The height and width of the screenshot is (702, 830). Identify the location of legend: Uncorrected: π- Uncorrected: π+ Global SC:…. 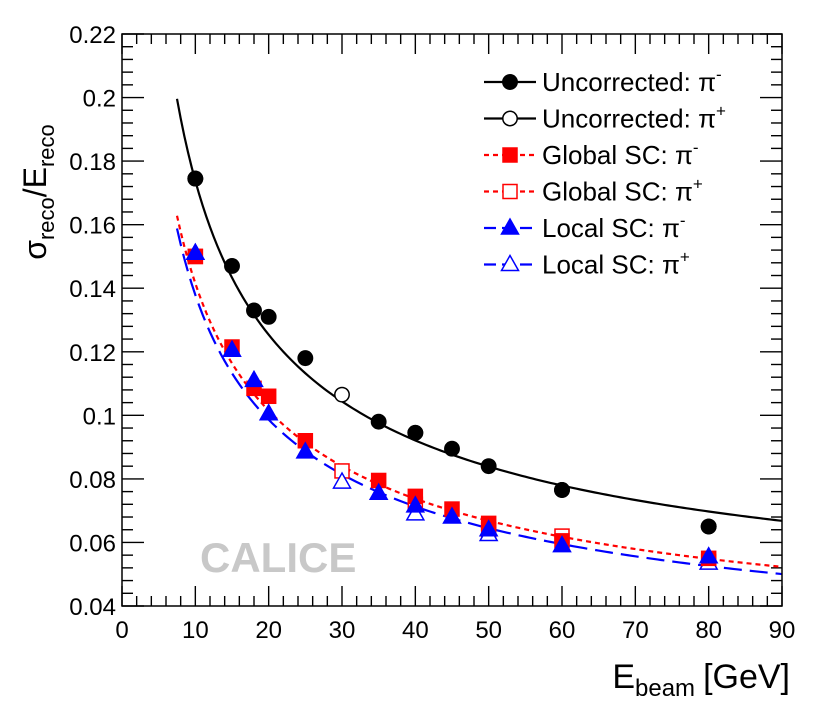
(605, 172).